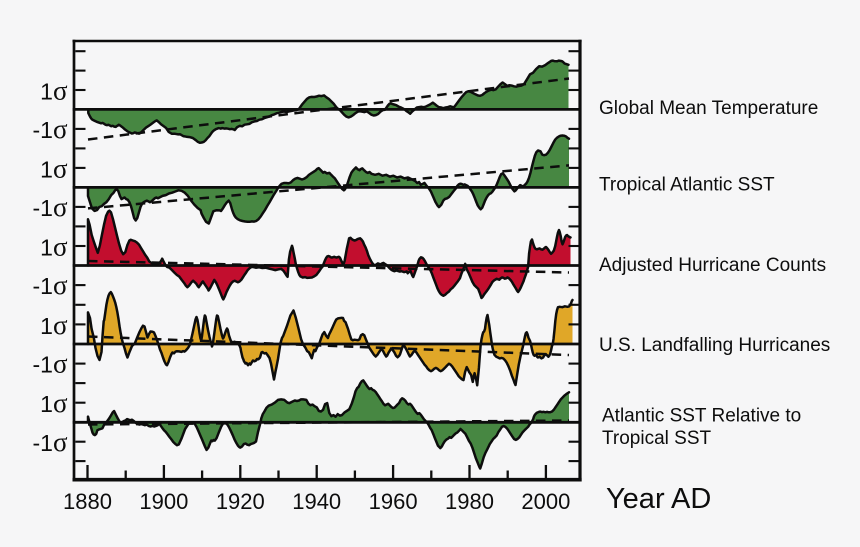 This screenshot has width=860, height=547. What do you see at coordinates (469, 501) in the screenshot?
I see `svg-text: 1980` at bounding box center [469, 501].